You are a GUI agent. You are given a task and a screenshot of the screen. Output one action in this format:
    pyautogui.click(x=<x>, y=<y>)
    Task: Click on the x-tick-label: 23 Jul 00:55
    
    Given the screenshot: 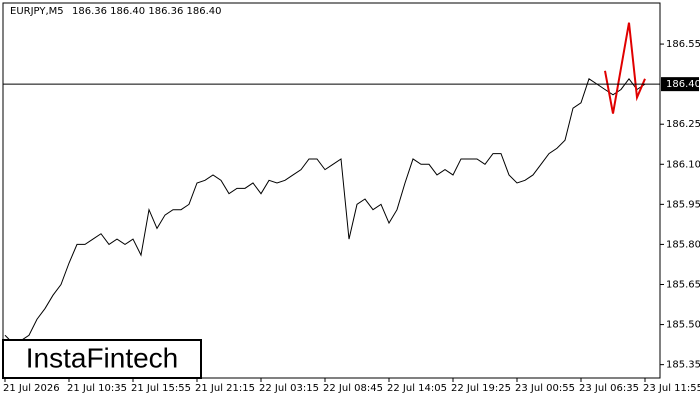 What is the action you would take?
    pyautogui.click(x=545, y=388)
    